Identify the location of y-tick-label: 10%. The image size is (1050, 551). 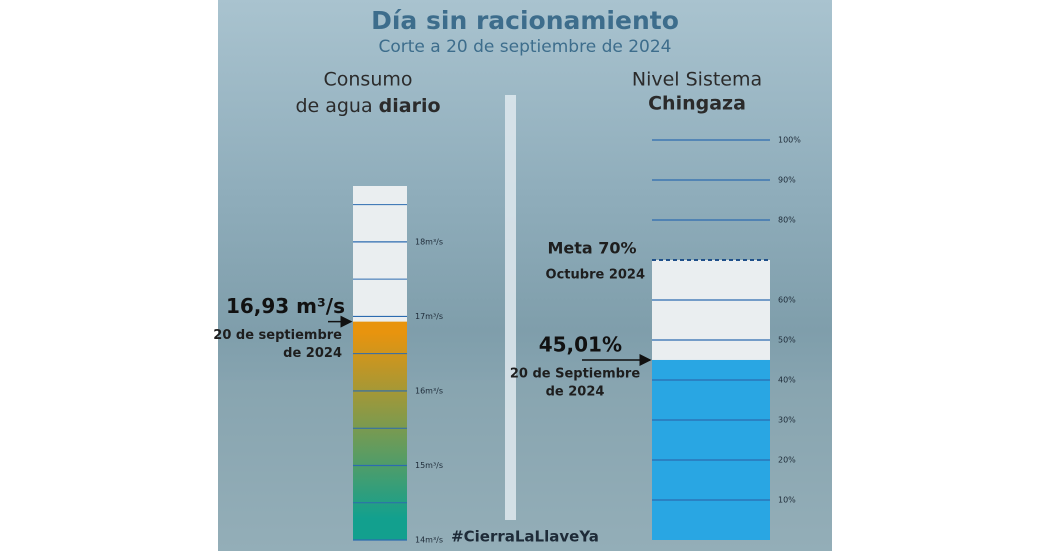
(787, 500).